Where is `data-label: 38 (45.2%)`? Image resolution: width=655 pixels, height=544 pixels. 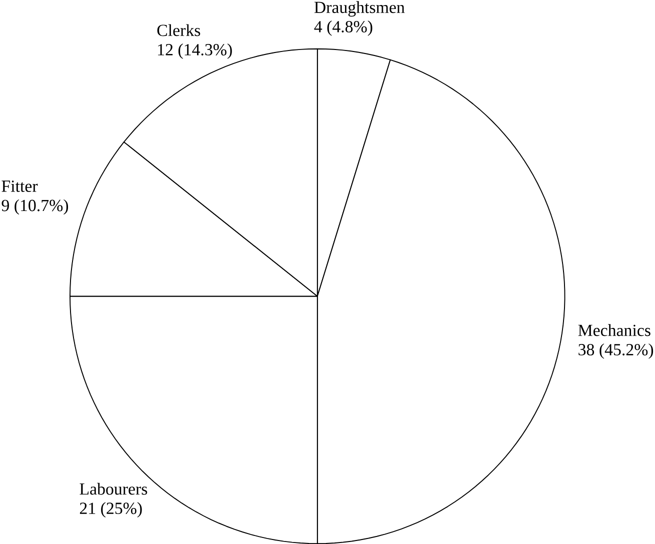
data-label: 38 (45.2%) is located at coordinates (616, 351).